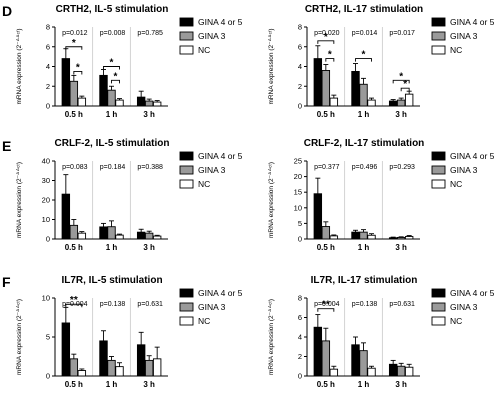 The image size is (500, 402). Describe the element at coordinates (150, 167) in the screenshot. I see `p-value-label: p=0.388` at that location.